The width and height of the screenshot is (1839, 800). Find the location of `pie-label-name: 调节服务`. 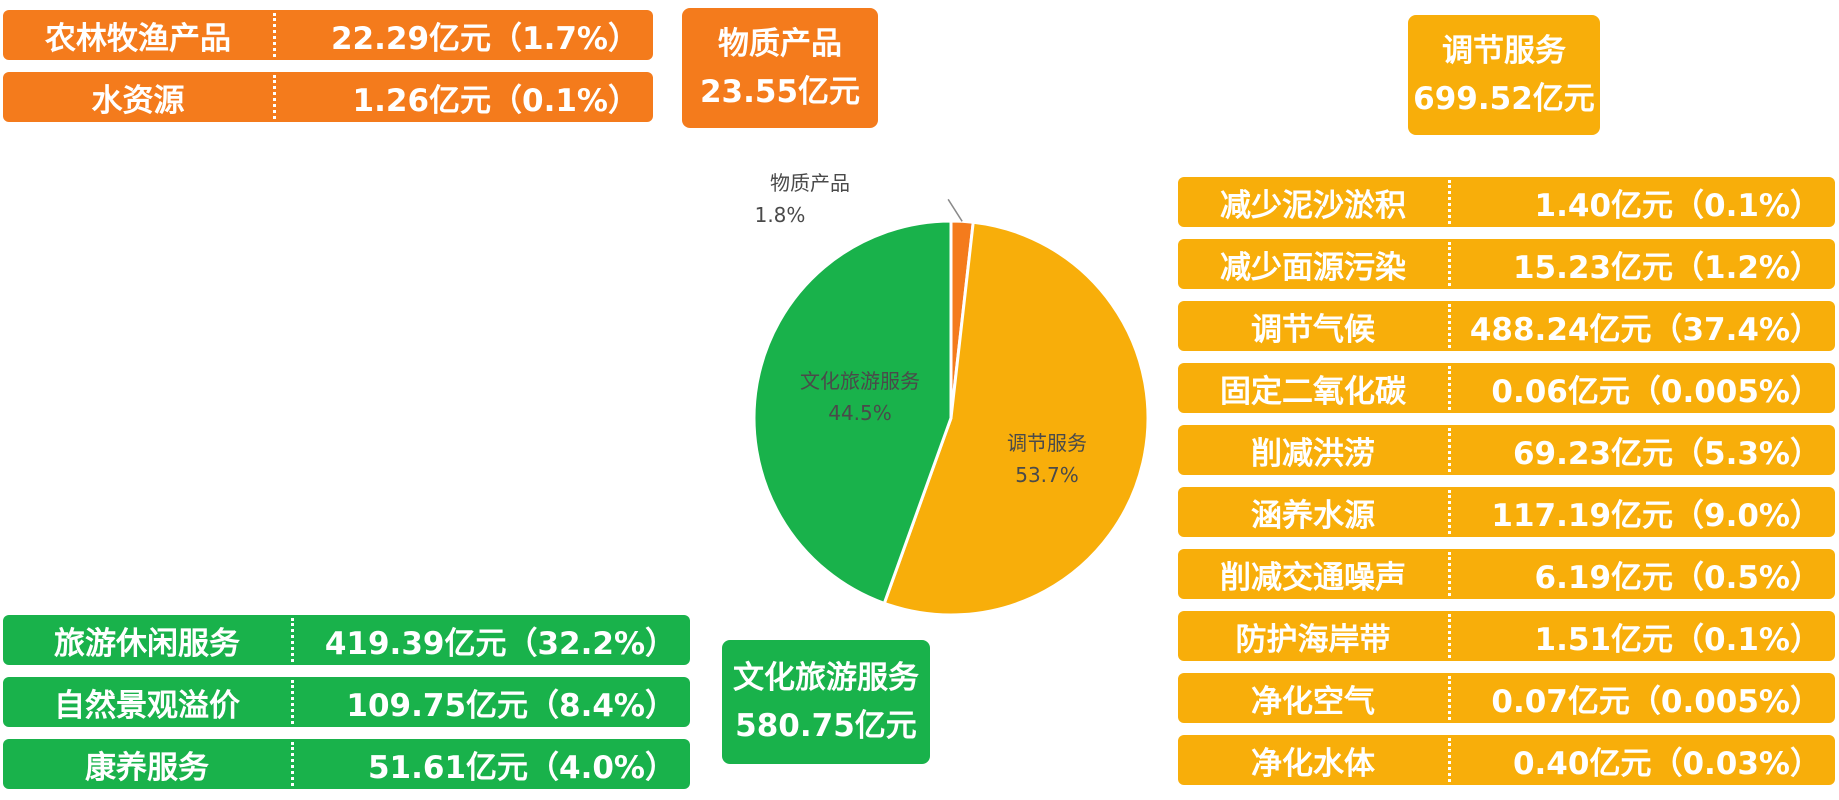

pie-label-name: 调节服务 is located at coordinates (1047, 443).